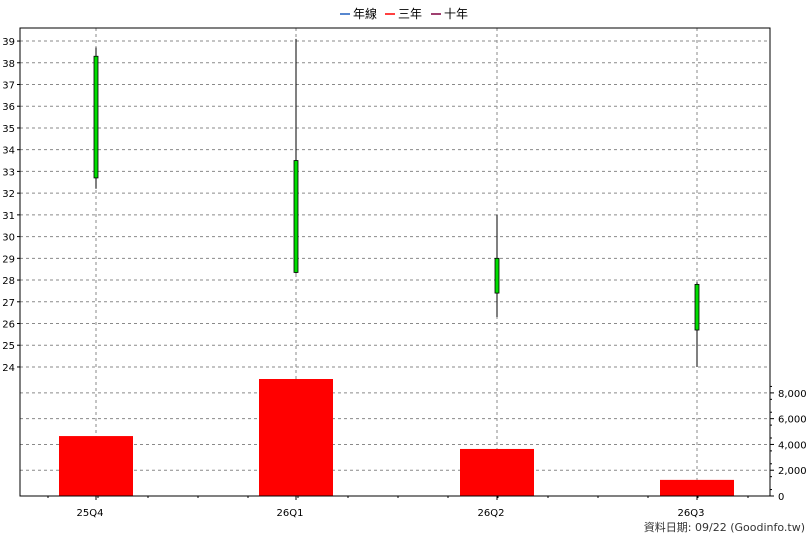 Image resolution: width=808 pixels, height=540 pixels. I want to click on volume-tick-label: 2,000, so click(792, 471).